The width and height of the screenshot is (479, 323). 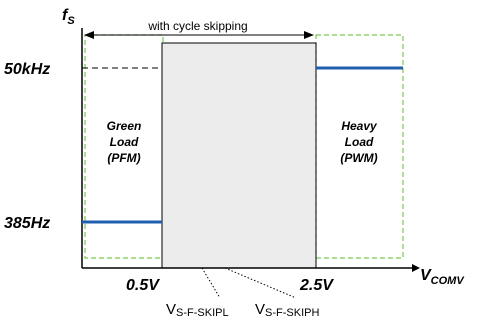 What do you see at coordinates (416, 268) in the screenshot?
I see `x-axis-arrowhead` at bounding box center [416, 268].